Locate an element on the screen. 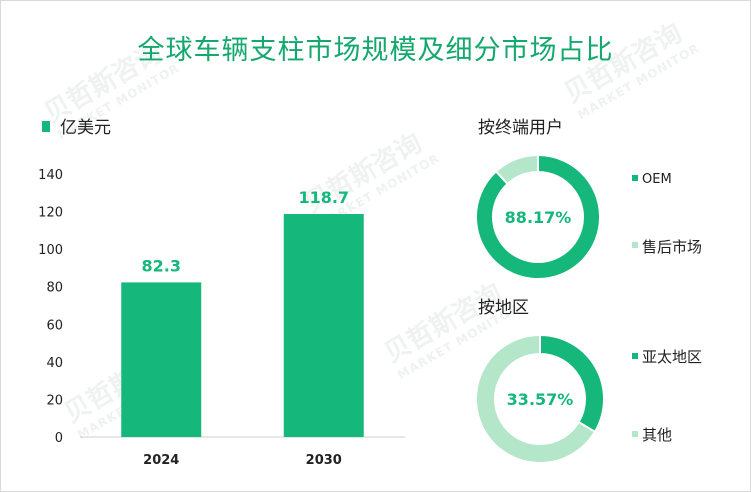  legend-label: 售后市场 is located at coordinates (672, 247).